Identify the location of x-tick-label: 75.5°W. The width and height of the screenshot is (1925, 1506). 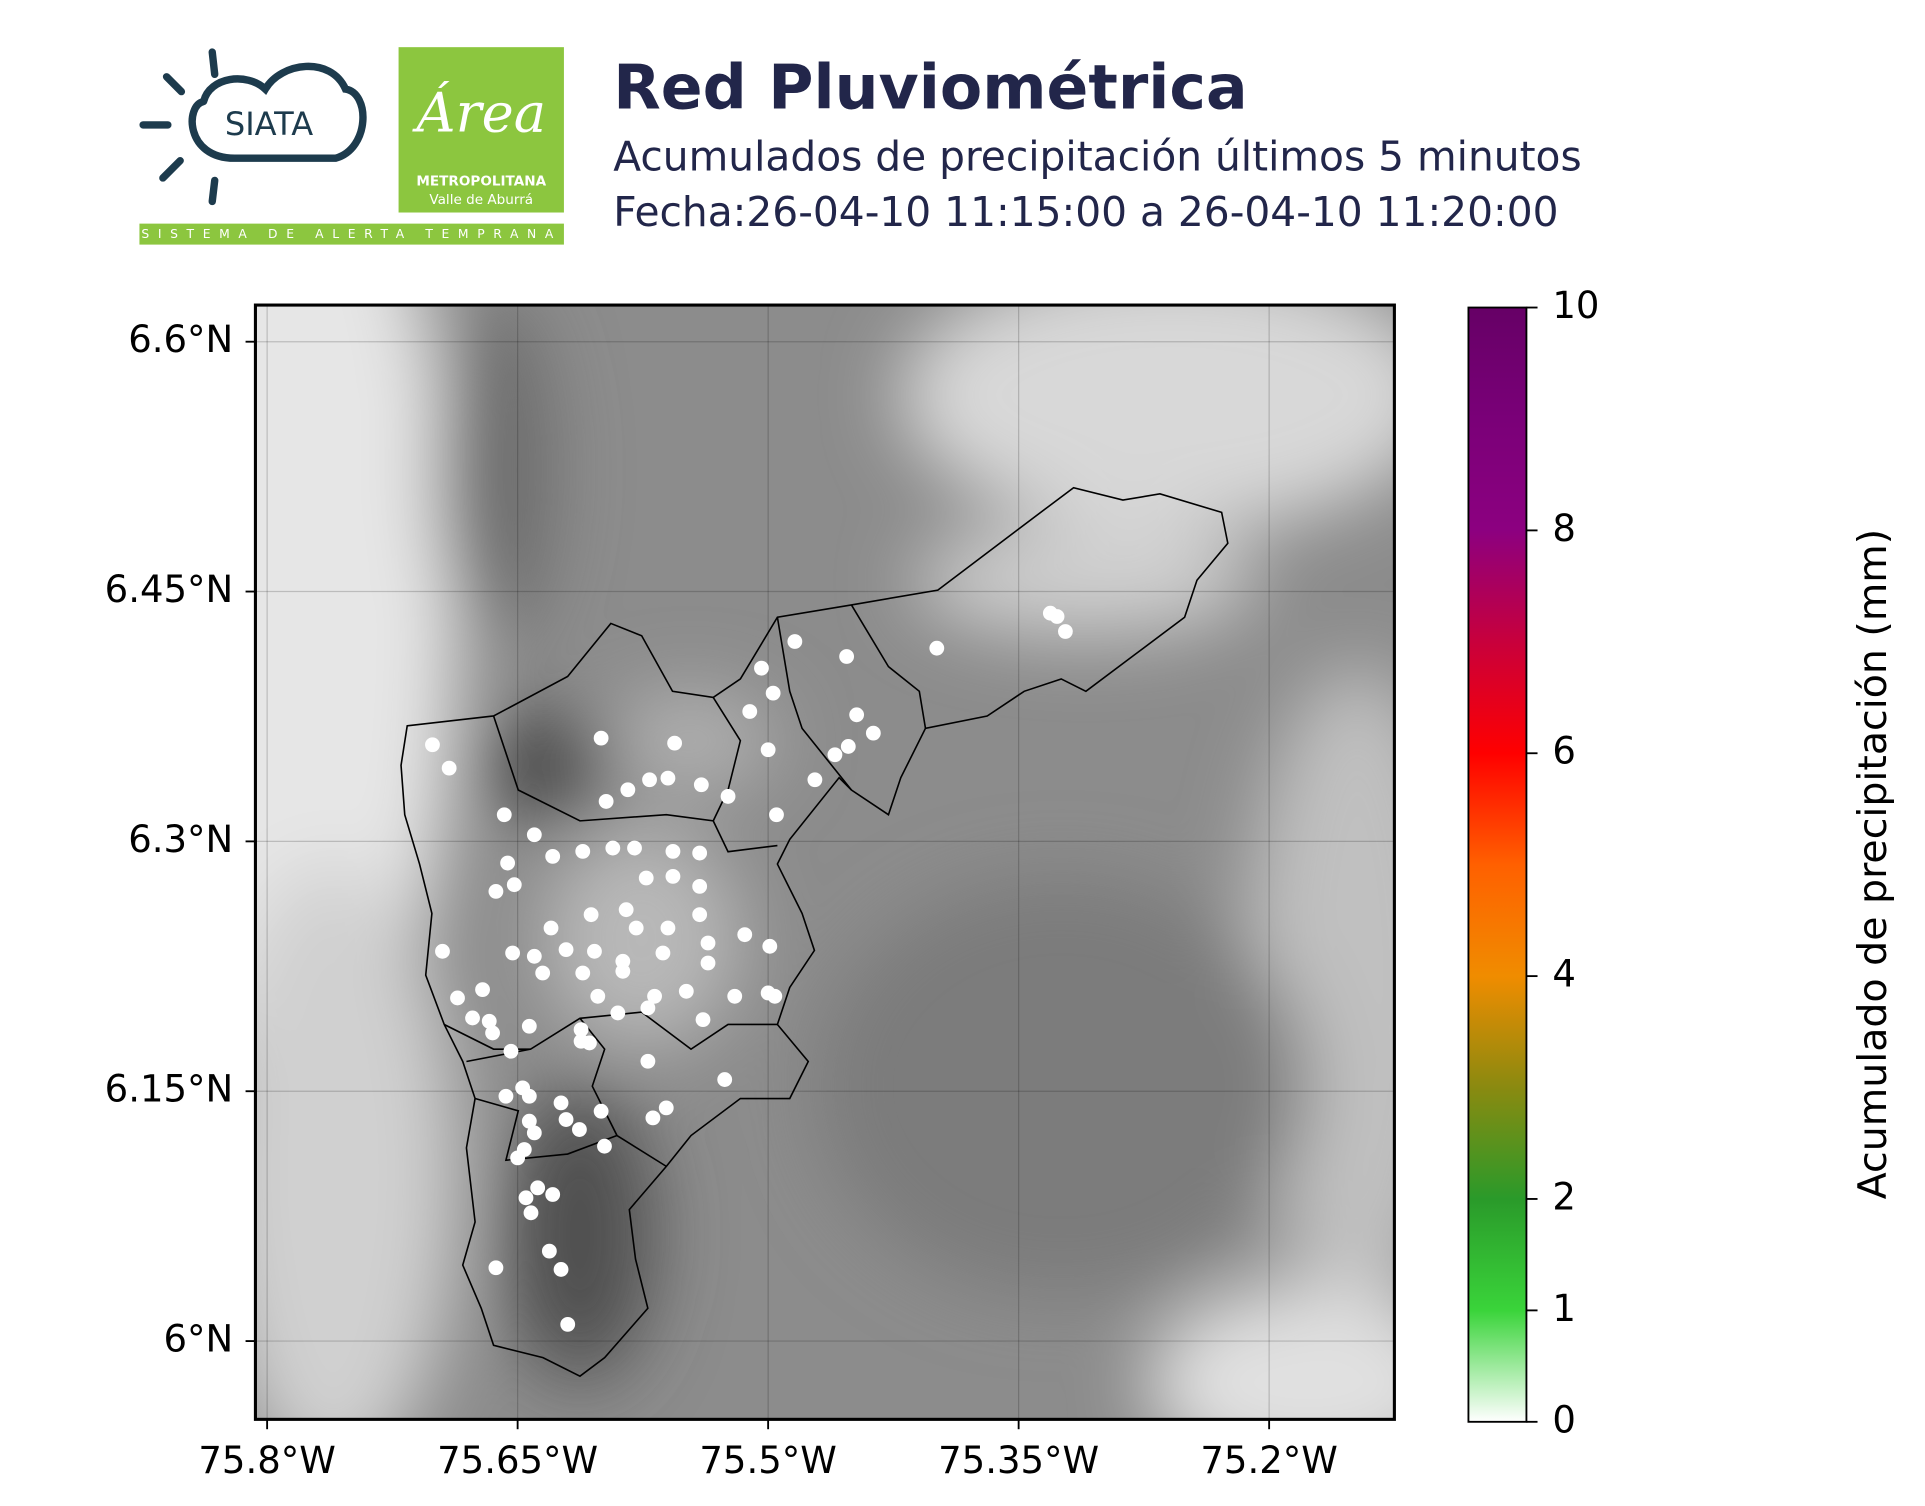
(767, 1460).